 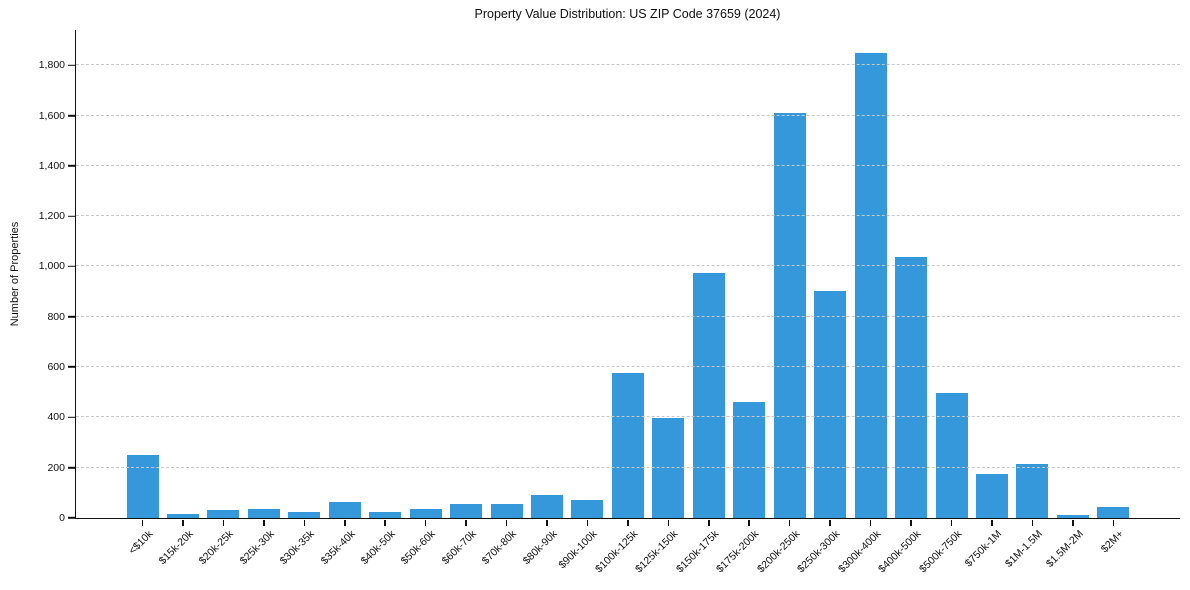 What do you see at coordinates (819, 552) in the screenshot?
I see `x-axis-tick-label: $250k-300k` at bounding box center [819, 552].